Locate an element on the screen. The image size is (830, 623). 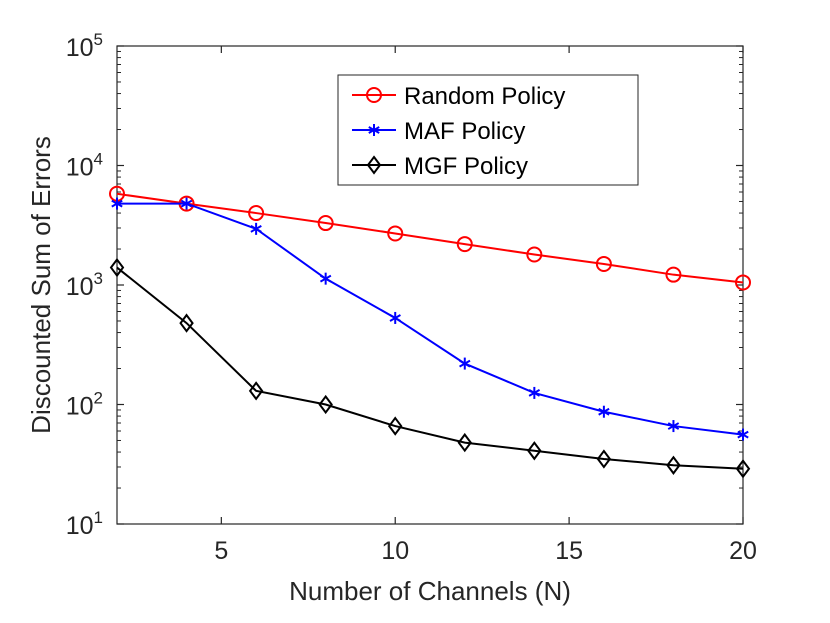
x-axis-label: Number of Channels (N) is located at coordinates (430, 591).